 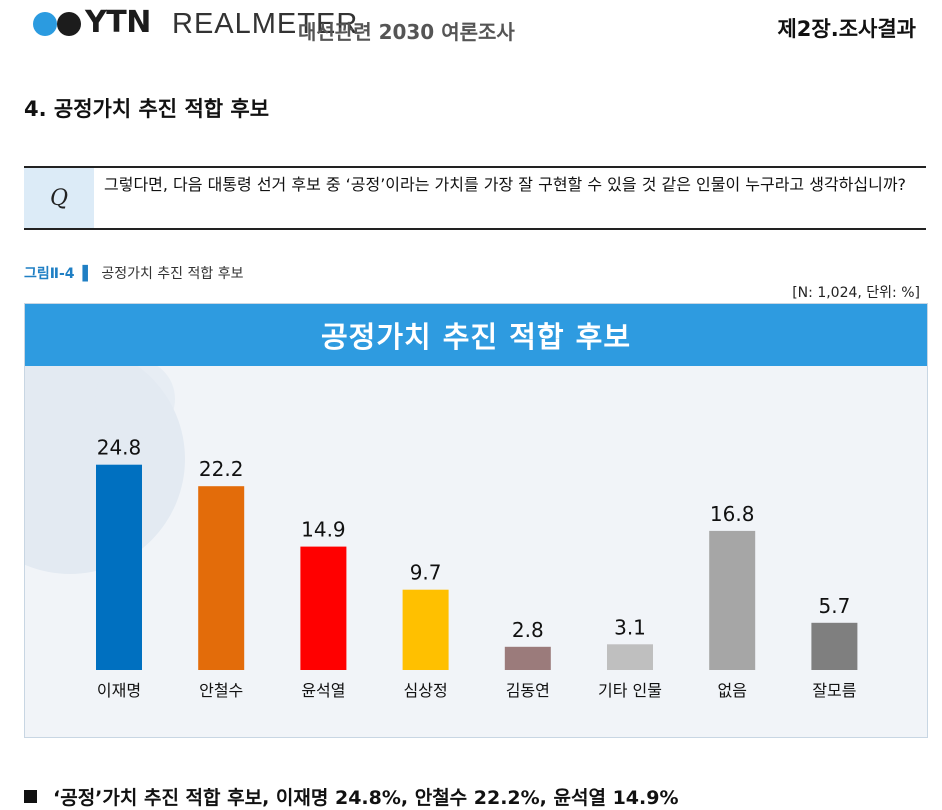 I want to click on category-label-1: 이재명, so click(x=119, y=690).